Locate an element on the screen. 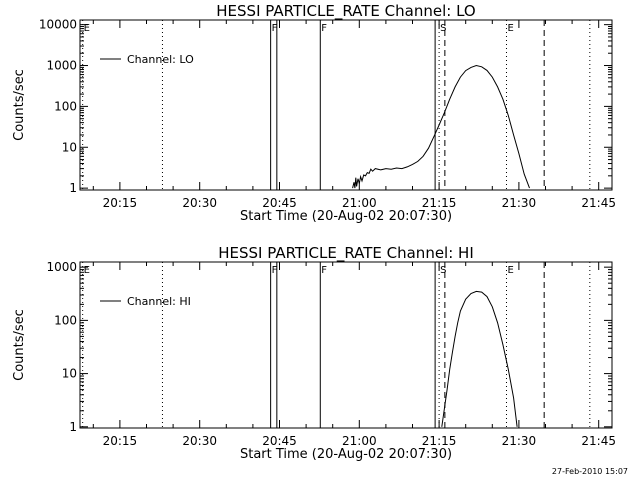 The image size is (640, 480). chart-title: HESSI PARTICLE_RATE Channel: LO is located at coordinates (345, 11).